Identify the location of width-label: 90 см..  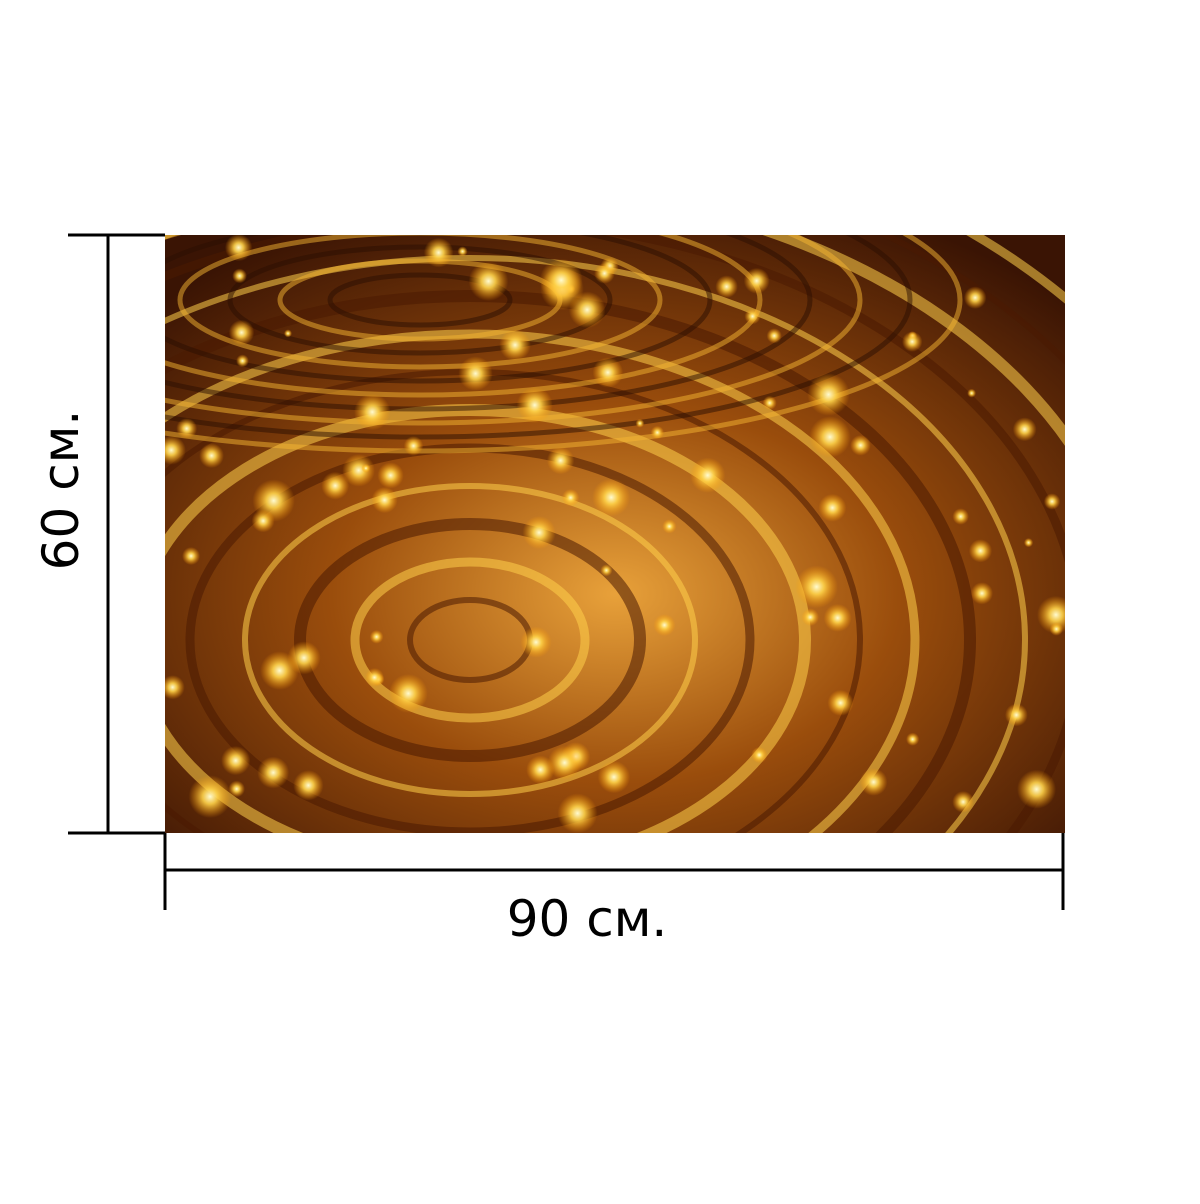
(587, 919).